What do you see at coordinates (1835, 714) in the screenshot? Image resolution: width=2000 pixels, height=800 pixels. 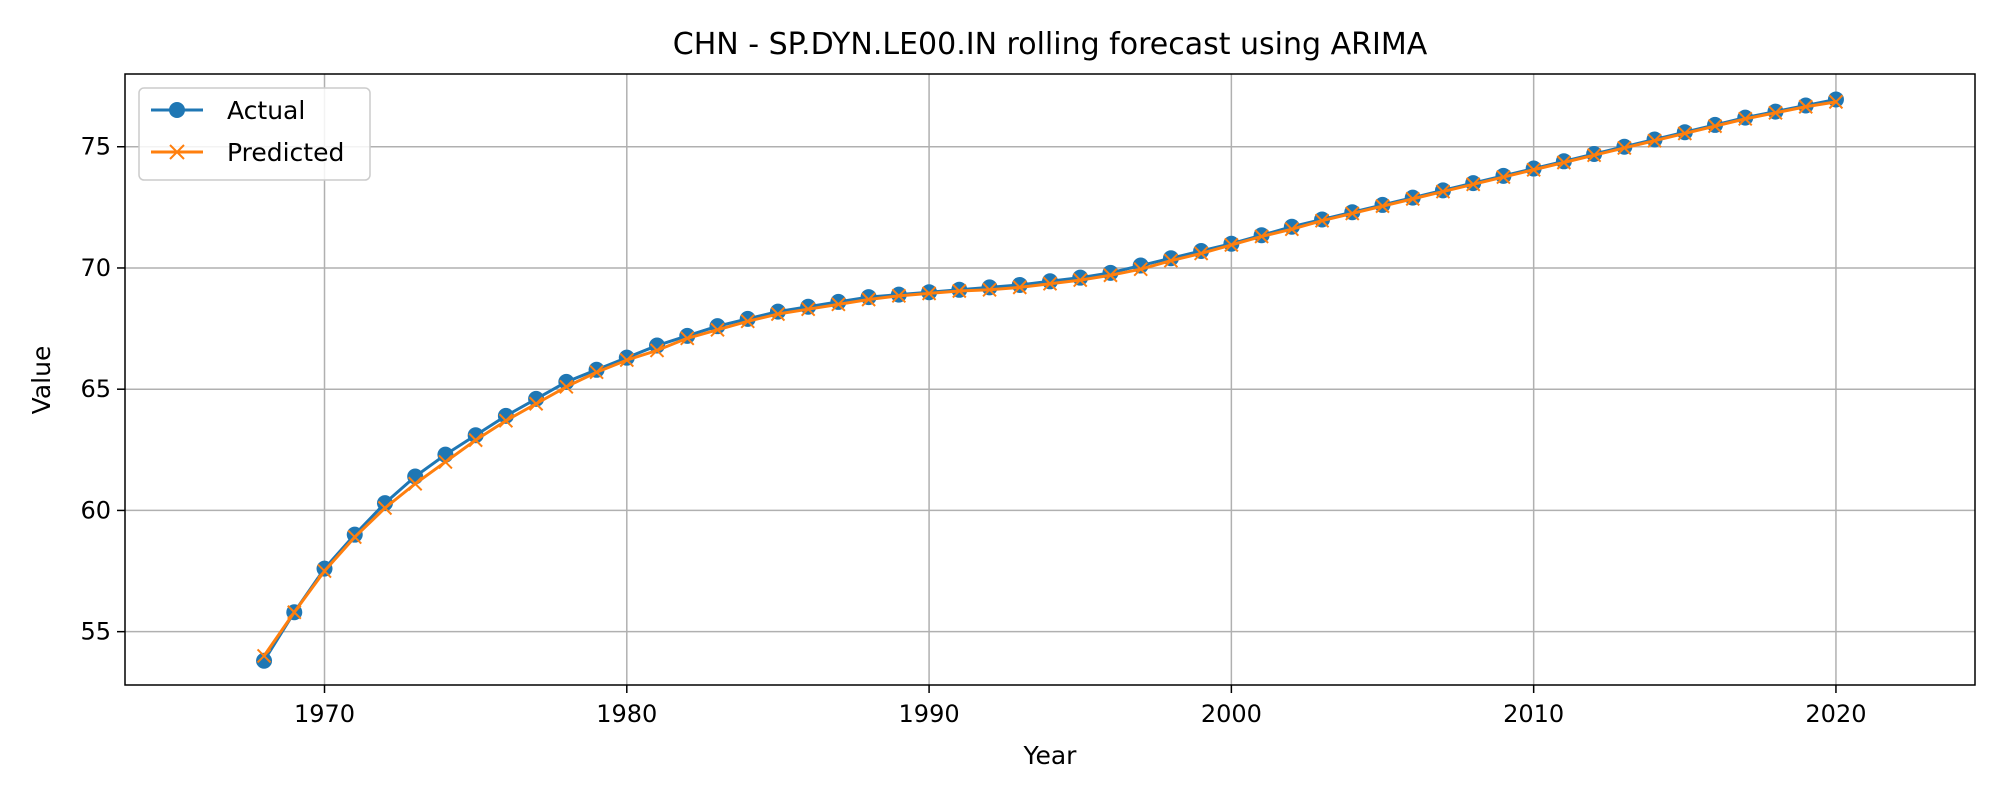 I see `x-tick-label: 2020` at bounding box center [1835, 714].